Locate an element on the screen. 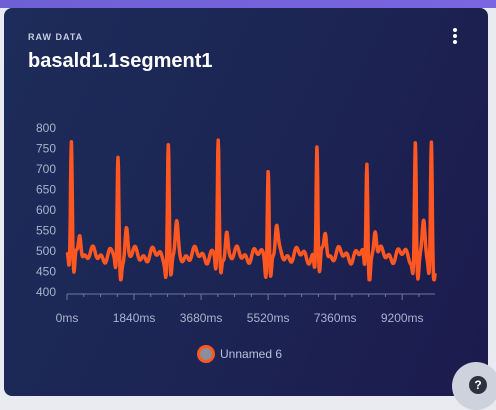  y-tick-label: 700 is located at coordinates (46, 169).